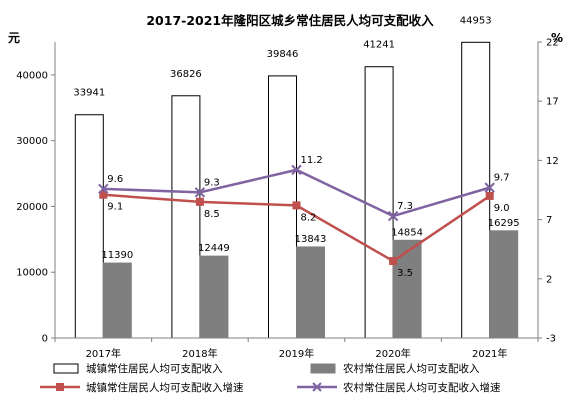 The height and width of the screenshot is (405, 577). What do you see at coordinates (154, 368) in the screenshot?
I see `legend-label: 城镇常住居民人均可支配收入` at bounding box center [154, 368].